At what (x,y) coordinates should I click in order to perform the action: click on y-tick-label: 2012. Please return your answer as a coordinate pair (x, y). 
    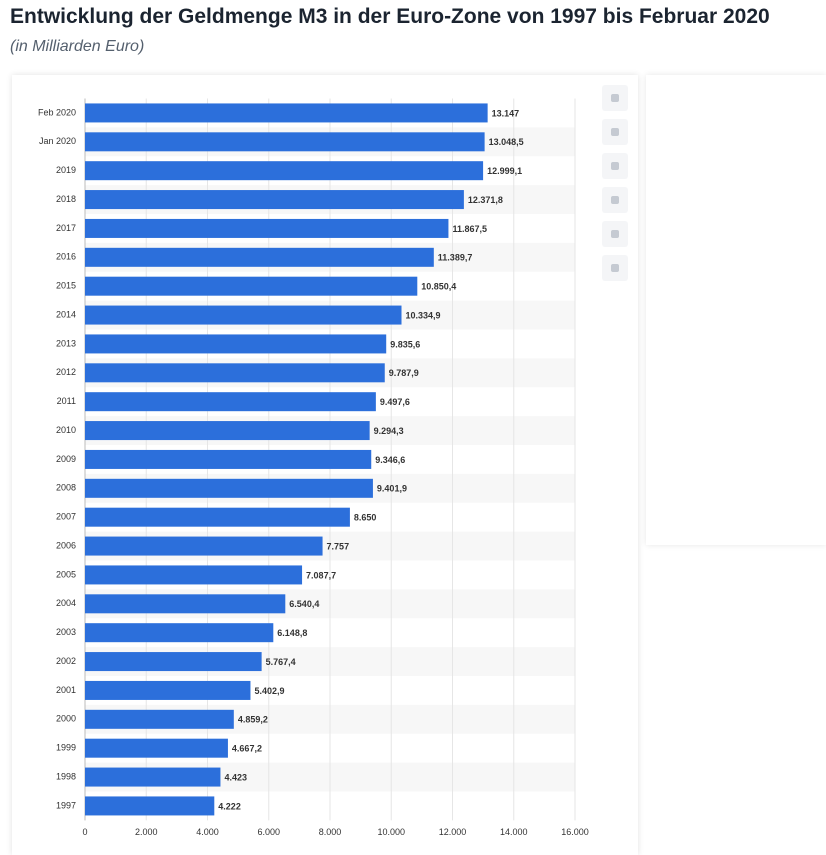
    Looking at the image, I should click on (66, 372).